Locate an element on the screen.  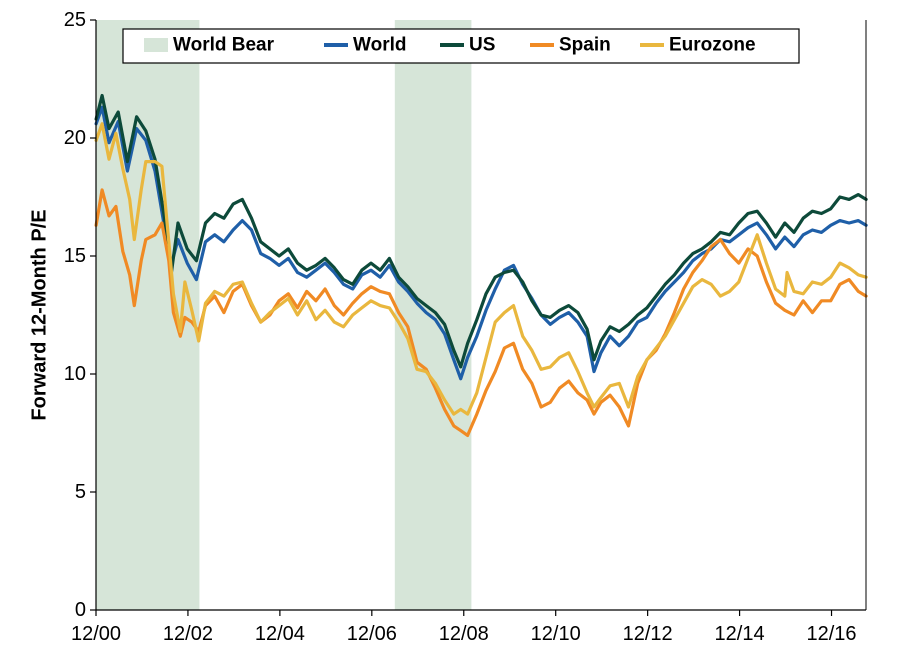
y-ticks: 0 5 10 15 20 25 is located at coordinates (80, 315).